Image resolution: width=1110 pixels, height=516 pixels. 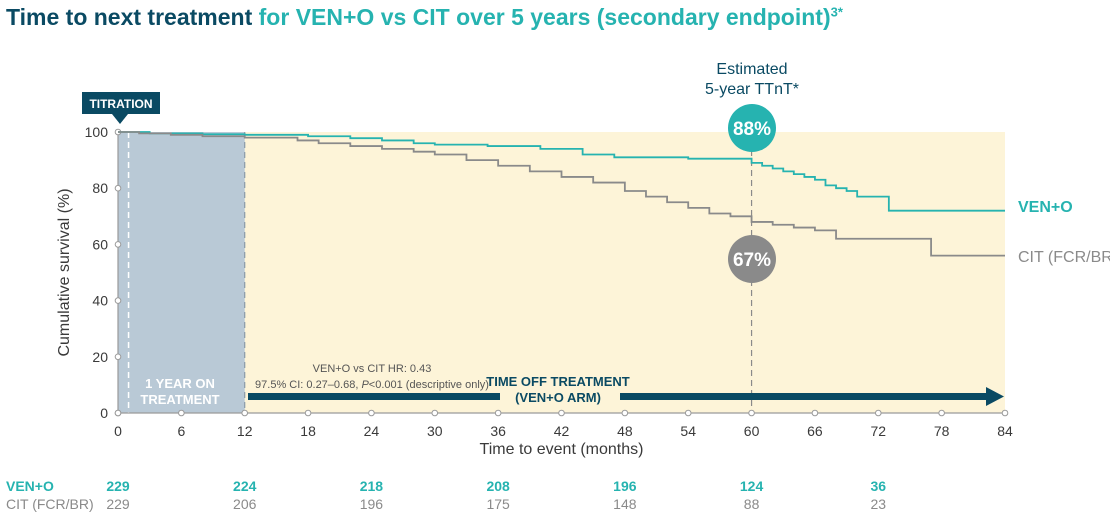 I want to click on x-tick-label: 66, so click(x=815, y=431).